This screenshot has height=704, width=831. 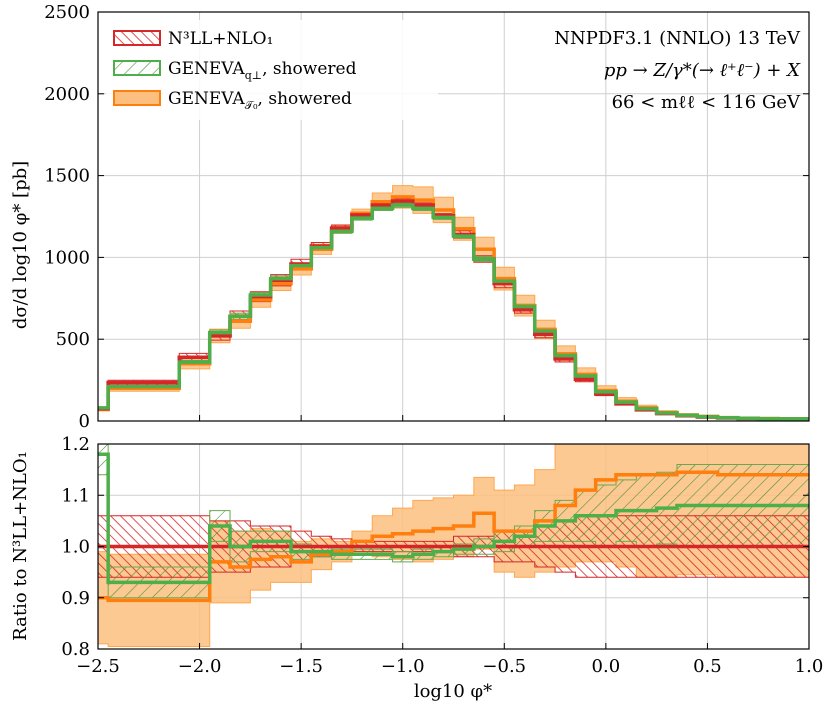 I want to click on legend-swatch-n3ll, so click(x=137, y=38).